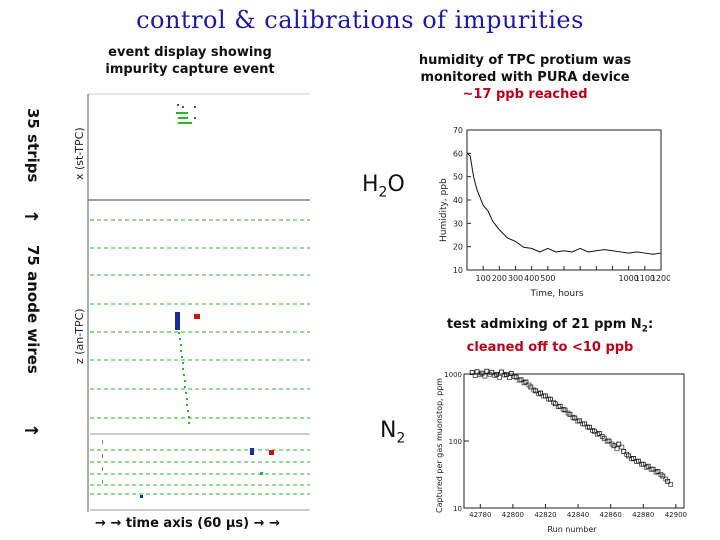 This screenshot has width=720, height=540. I want to click on n2-ytick-label: 1000, so click(453, 375).